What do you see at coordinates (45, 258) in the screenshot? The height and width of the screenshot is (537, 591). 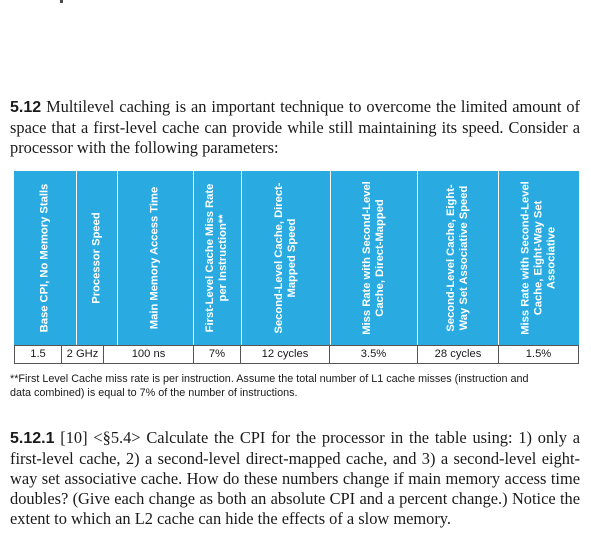 I see `header-cell: Base CPI, No Memory Stalls` at bounding box center [45, 258].